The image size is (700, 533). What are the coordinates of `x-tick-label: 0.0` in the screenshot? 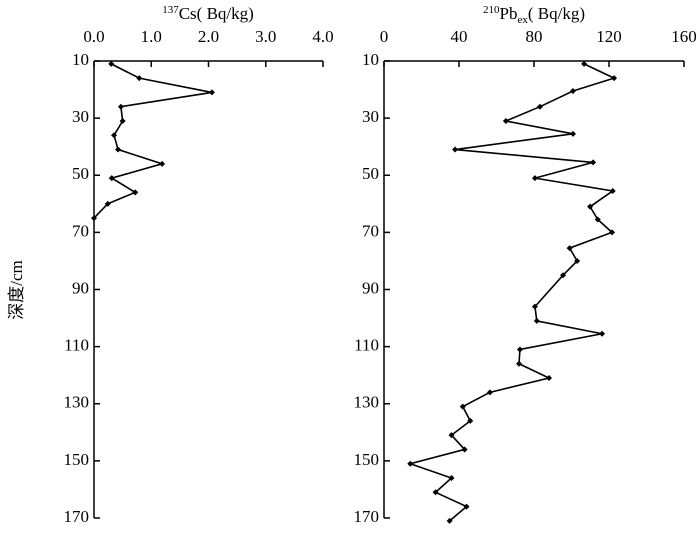 It's located at (93, 36).